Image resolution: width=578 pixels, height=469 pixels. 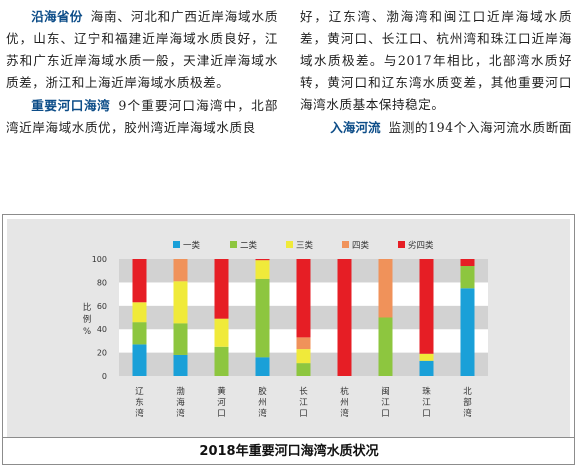 I want to click on x-tick-label-char: 辽, so click(x=139, y=392).